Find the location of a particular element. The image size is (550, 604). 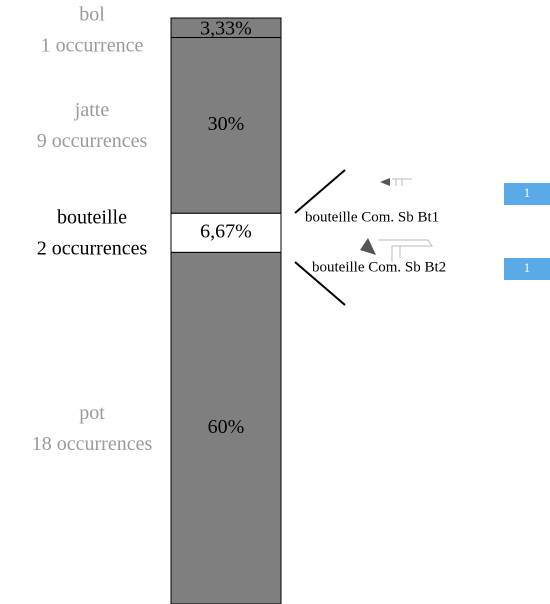

category-label: pot is located at coordinates (92, 413).